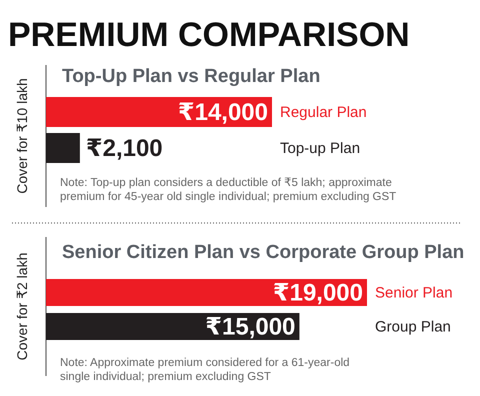  What do you see at coordinates (22, 306) in the screenshot?
I see `y-axis-title: Cover for ₹2 lakh` at bounding box center [22, 306].